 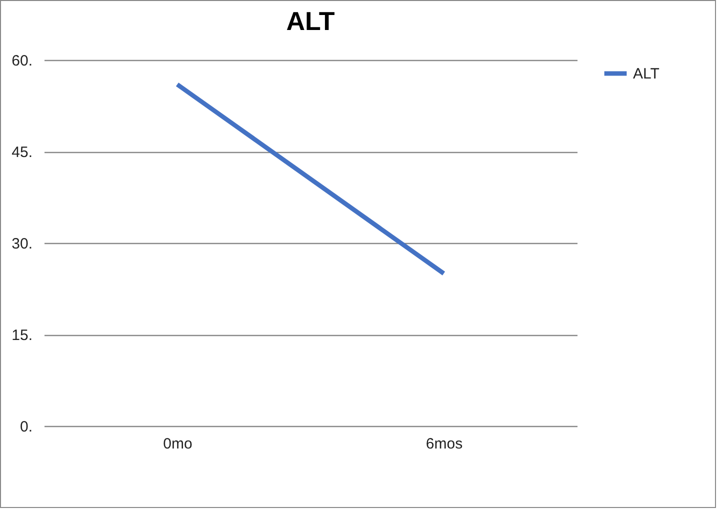 I want to click on y-tick-label: 15., so click(x=22, y=335).